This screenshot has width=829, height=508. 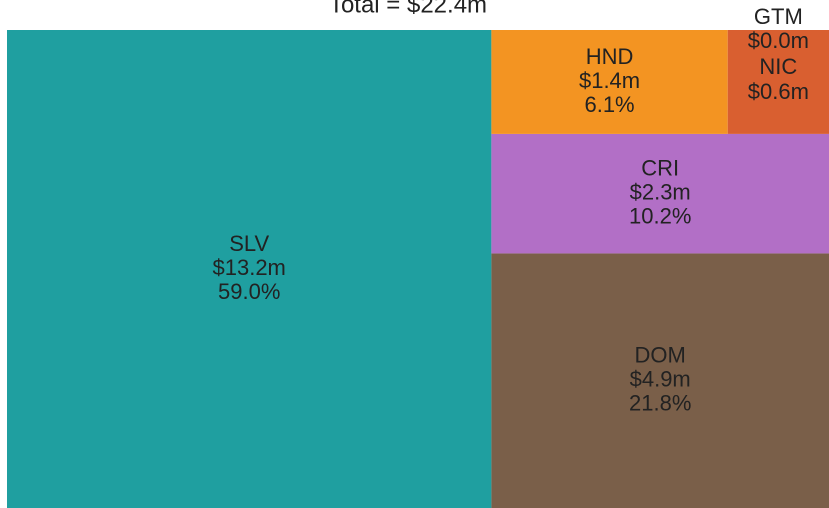 What do you see at coordinates (778, 16) in the screenshot?
I see `tile-label: GTM` at bounding box center [778, 16].